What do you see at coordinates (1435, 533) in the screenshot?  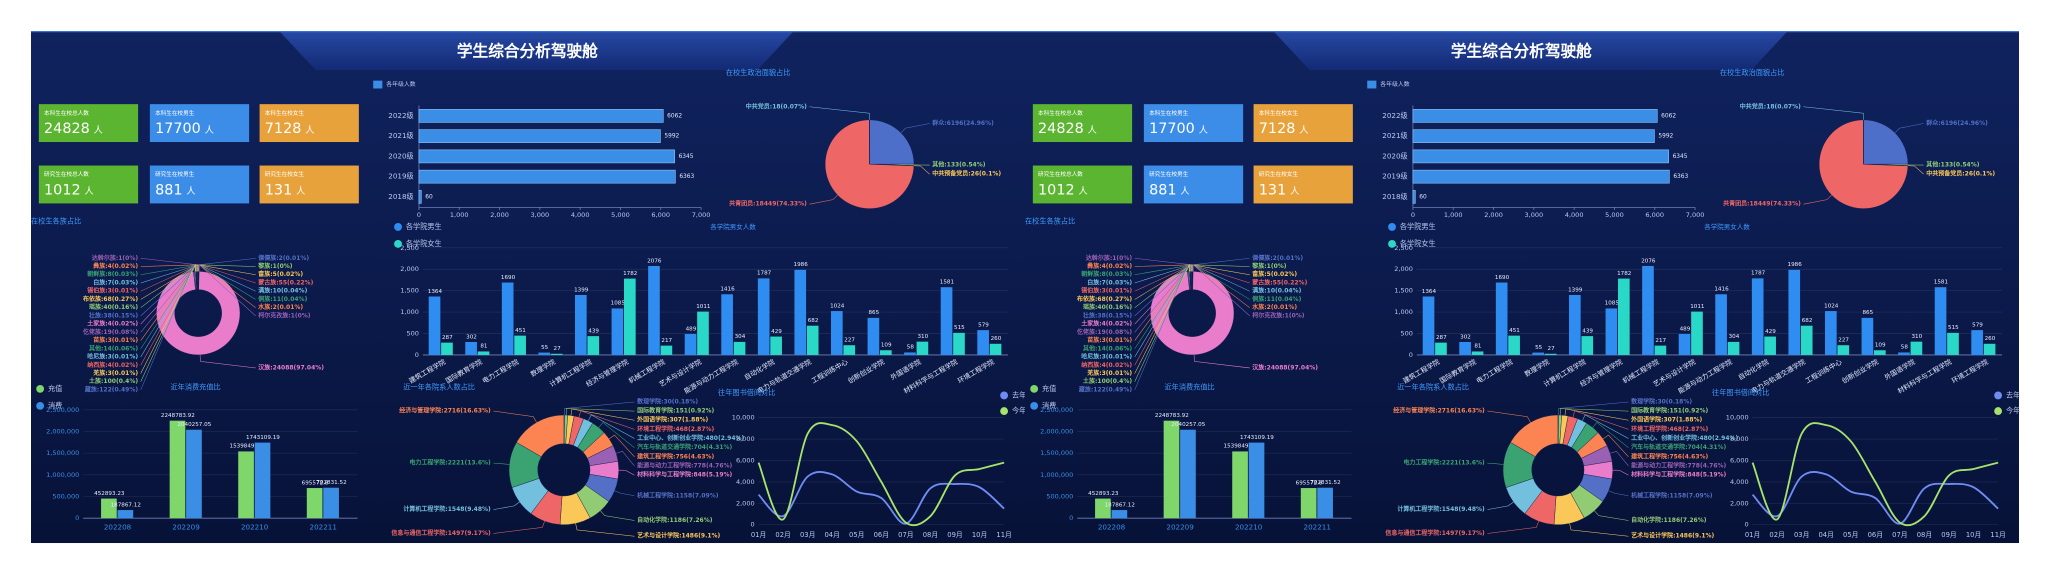 I see `slice-label: 信息与通信工程学院:1497(9.17%)` at bounding box center [1435, 533].